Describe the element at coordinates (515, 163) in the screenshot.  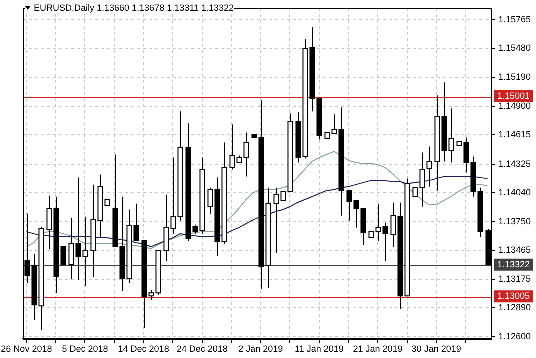
I see `y-tick-label: 1.14325` at that location.